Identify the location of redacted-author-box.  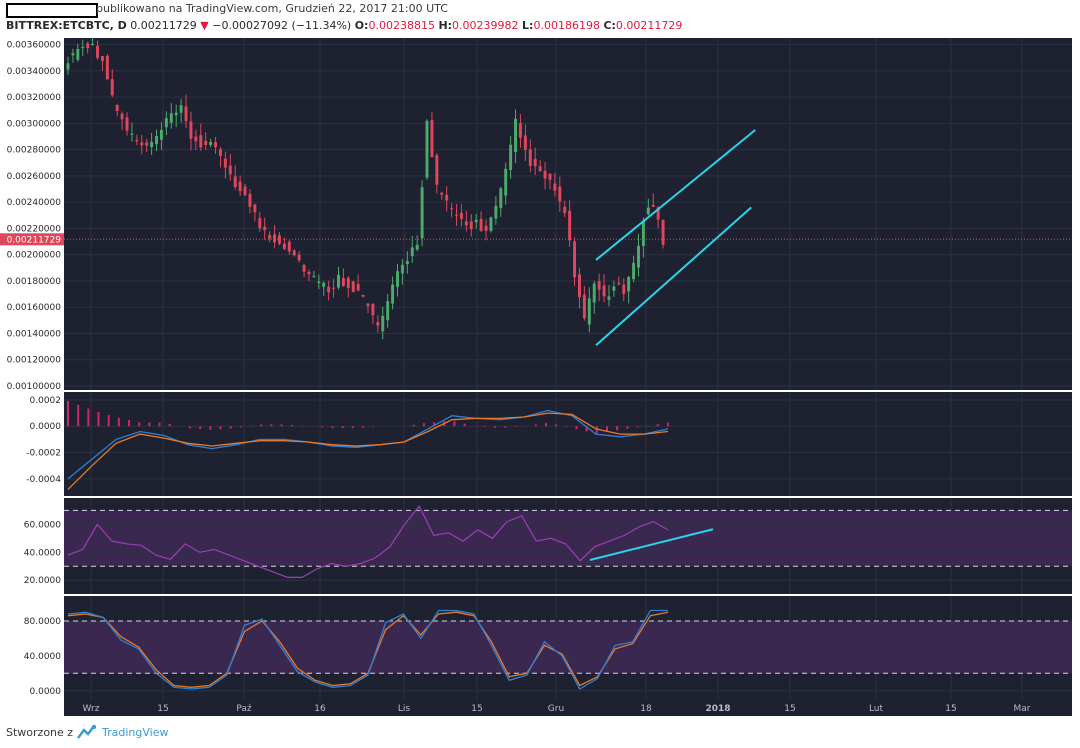
(52, 10).